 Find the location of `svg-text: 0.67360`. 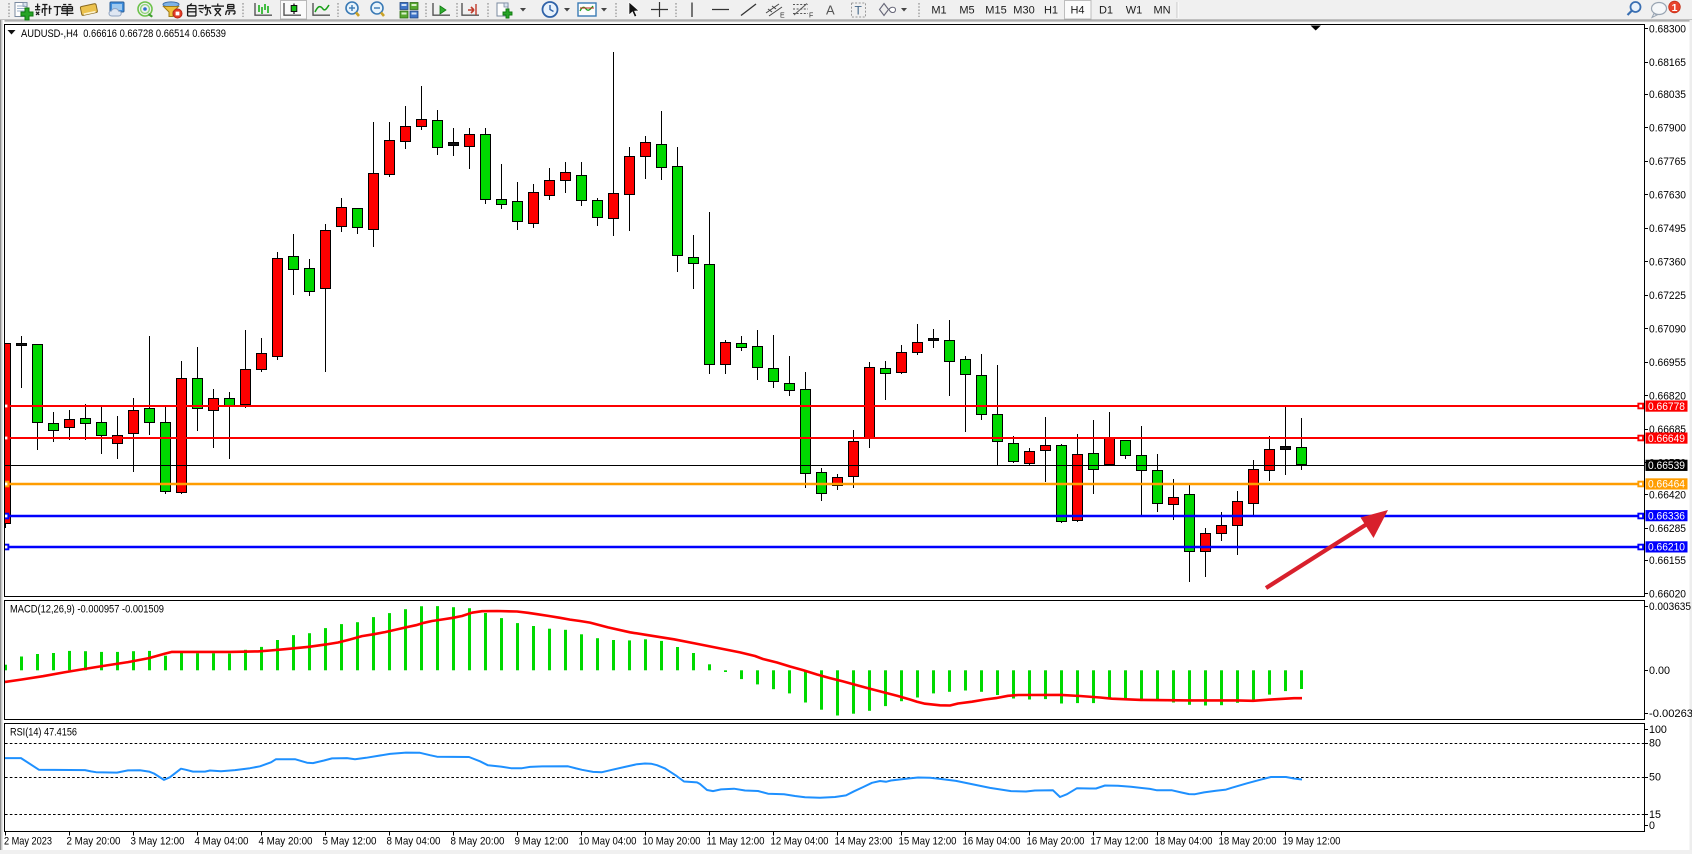

svg-text: 0.67360 is located at coordinates (1667, 263).